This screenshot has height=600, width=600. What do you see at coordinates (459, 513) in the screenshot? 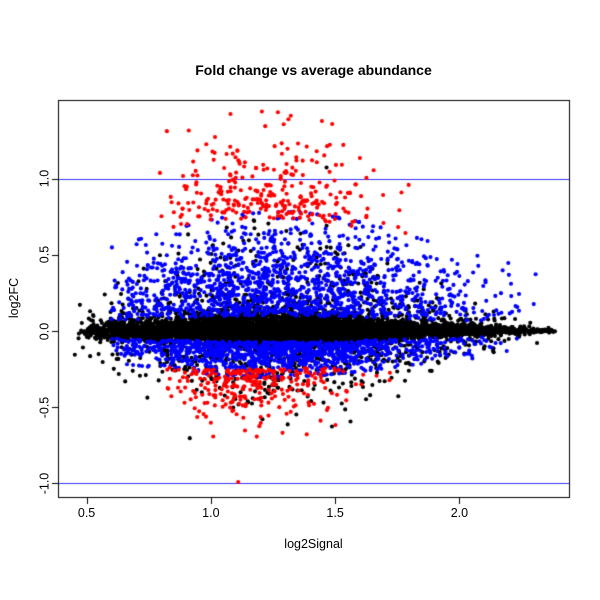
I see `x-tick-label: 2.0` at bounding box center [459, 513].